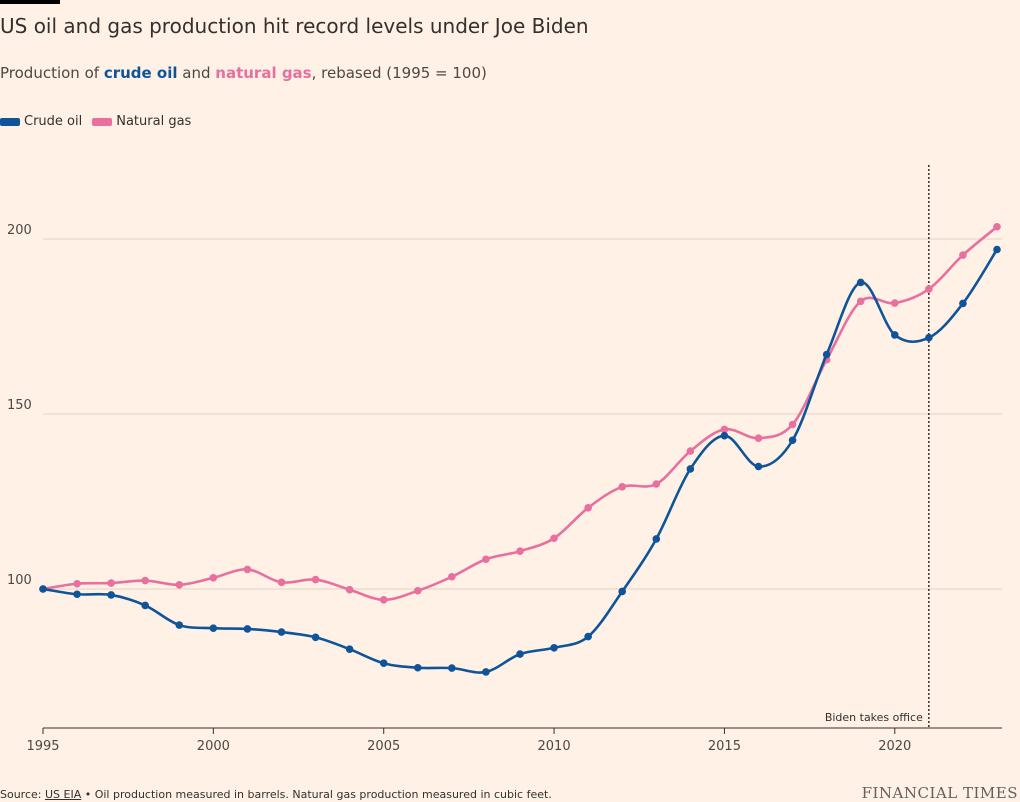 This screenshot has width=1020, height=802. What do you see at coordinates (554, 648) in the screenshot?
I see `data-point-crude-oil-2010` at bounding box center [554, 648].